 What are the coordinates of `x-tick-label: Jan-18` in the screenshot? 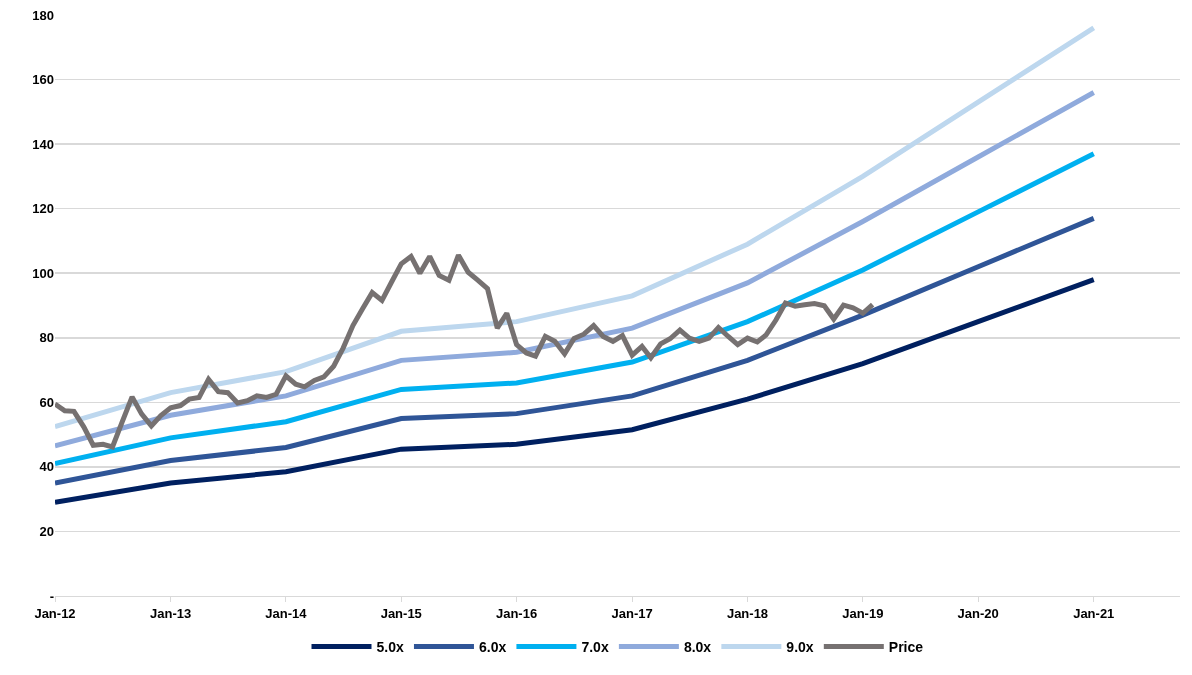 It's located at (747, 613).